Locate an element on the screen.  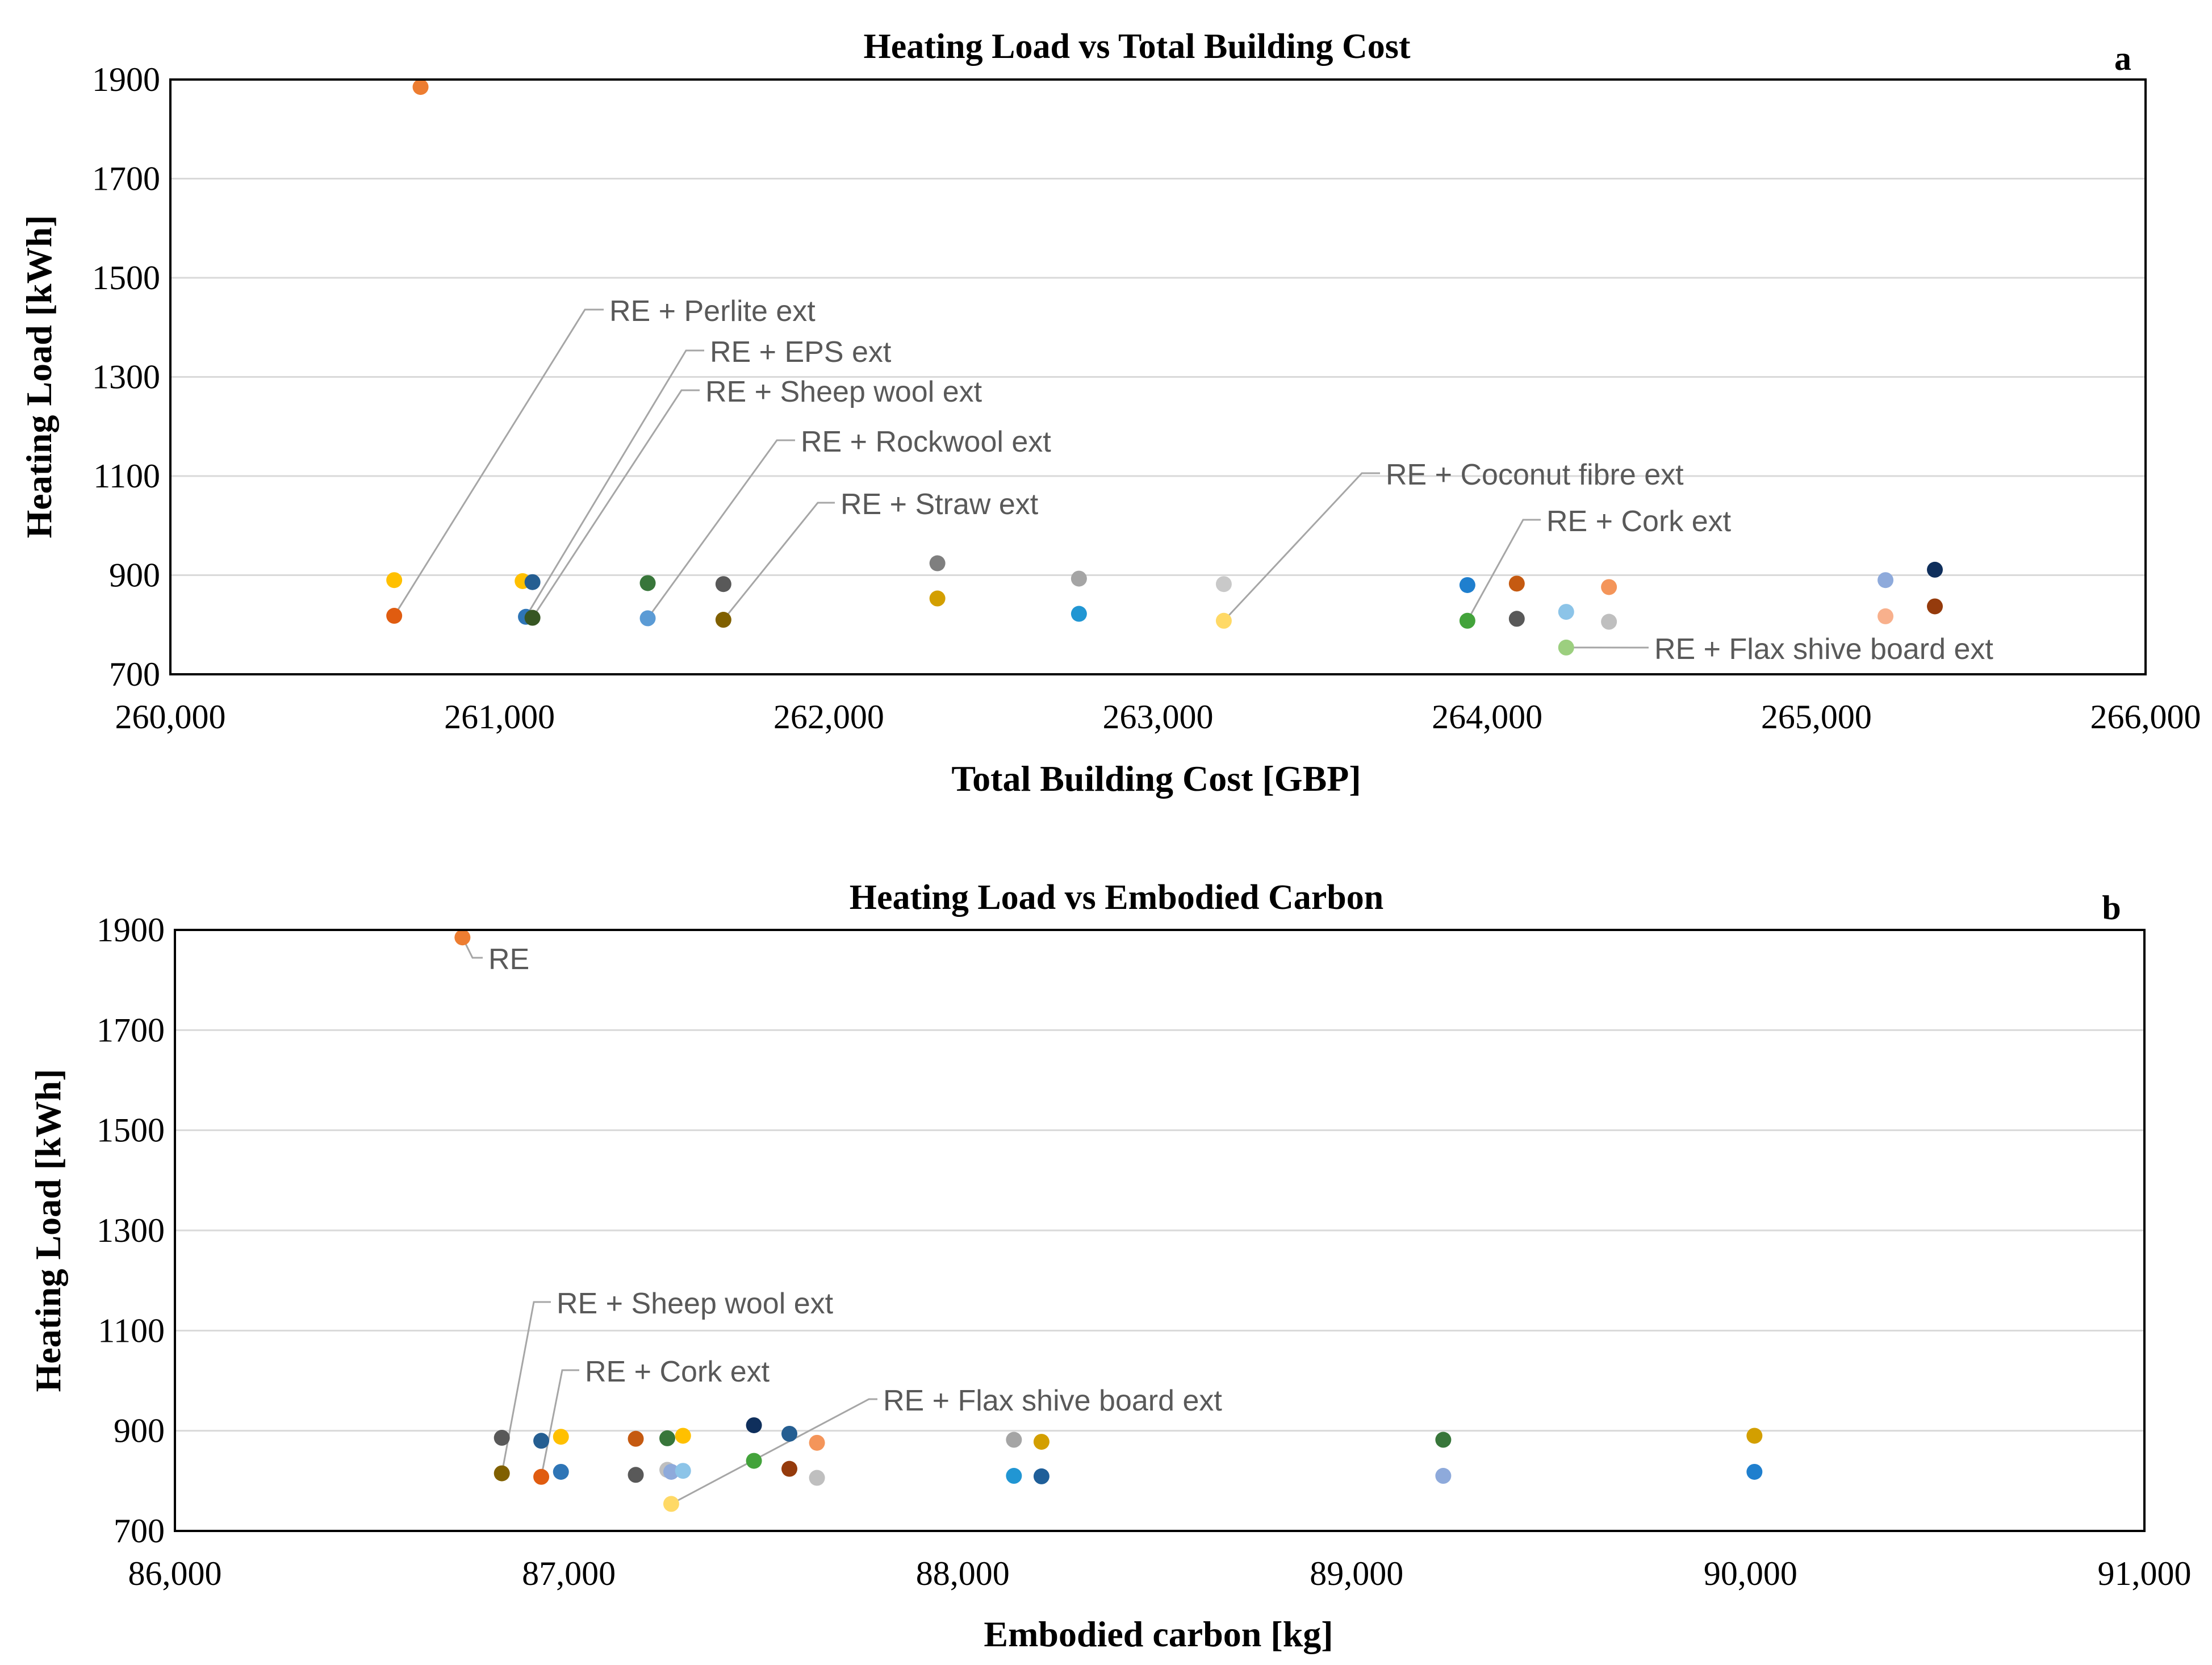
y-tick-label: 1500 is located at coordinates (126, 278).